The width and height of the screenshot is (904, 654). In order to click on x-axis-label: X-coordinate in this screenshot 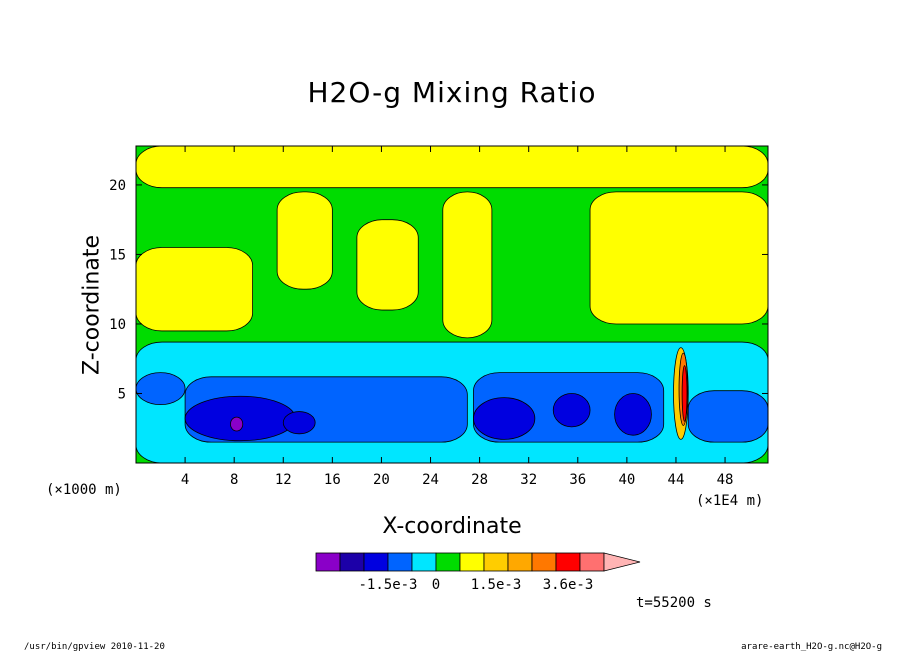, I will do `click(452, 526)`.